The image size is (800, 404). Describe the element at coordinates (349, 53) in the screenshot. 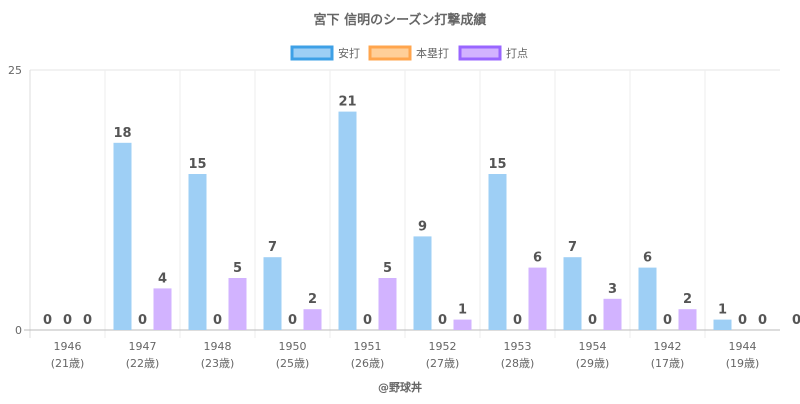

I see `legend-label: 安打` at that location.